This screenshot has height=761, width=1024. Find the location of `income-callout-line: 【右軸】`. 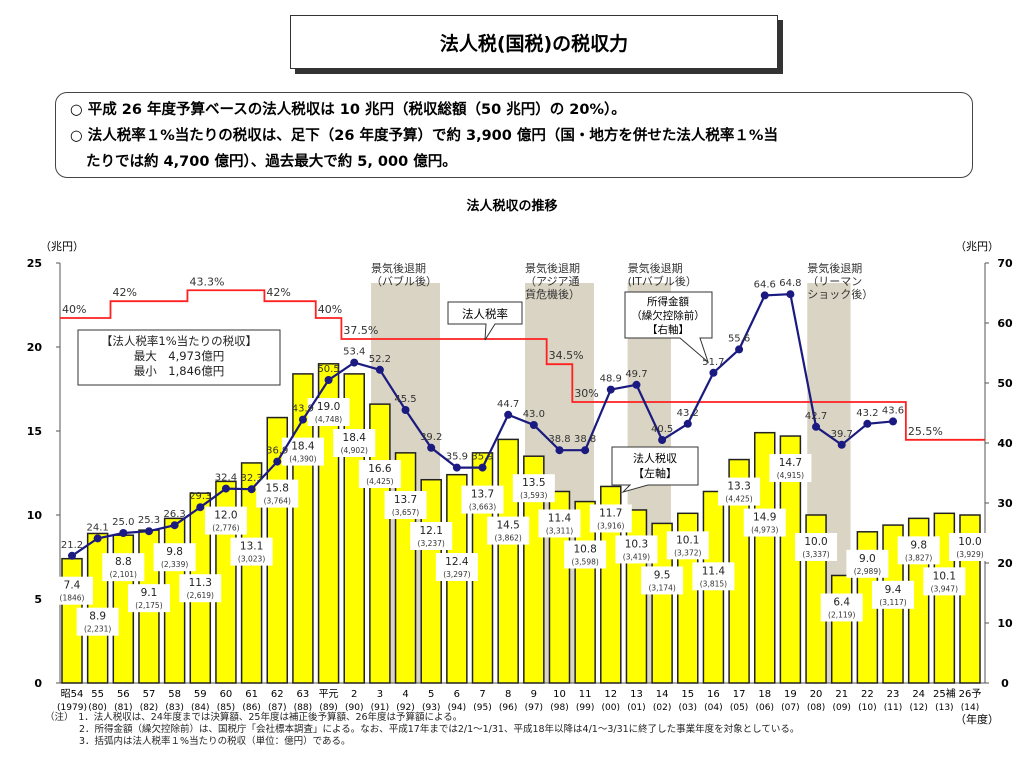

income-callout-line: 【右軸】 is located at coordinates (668, 329).